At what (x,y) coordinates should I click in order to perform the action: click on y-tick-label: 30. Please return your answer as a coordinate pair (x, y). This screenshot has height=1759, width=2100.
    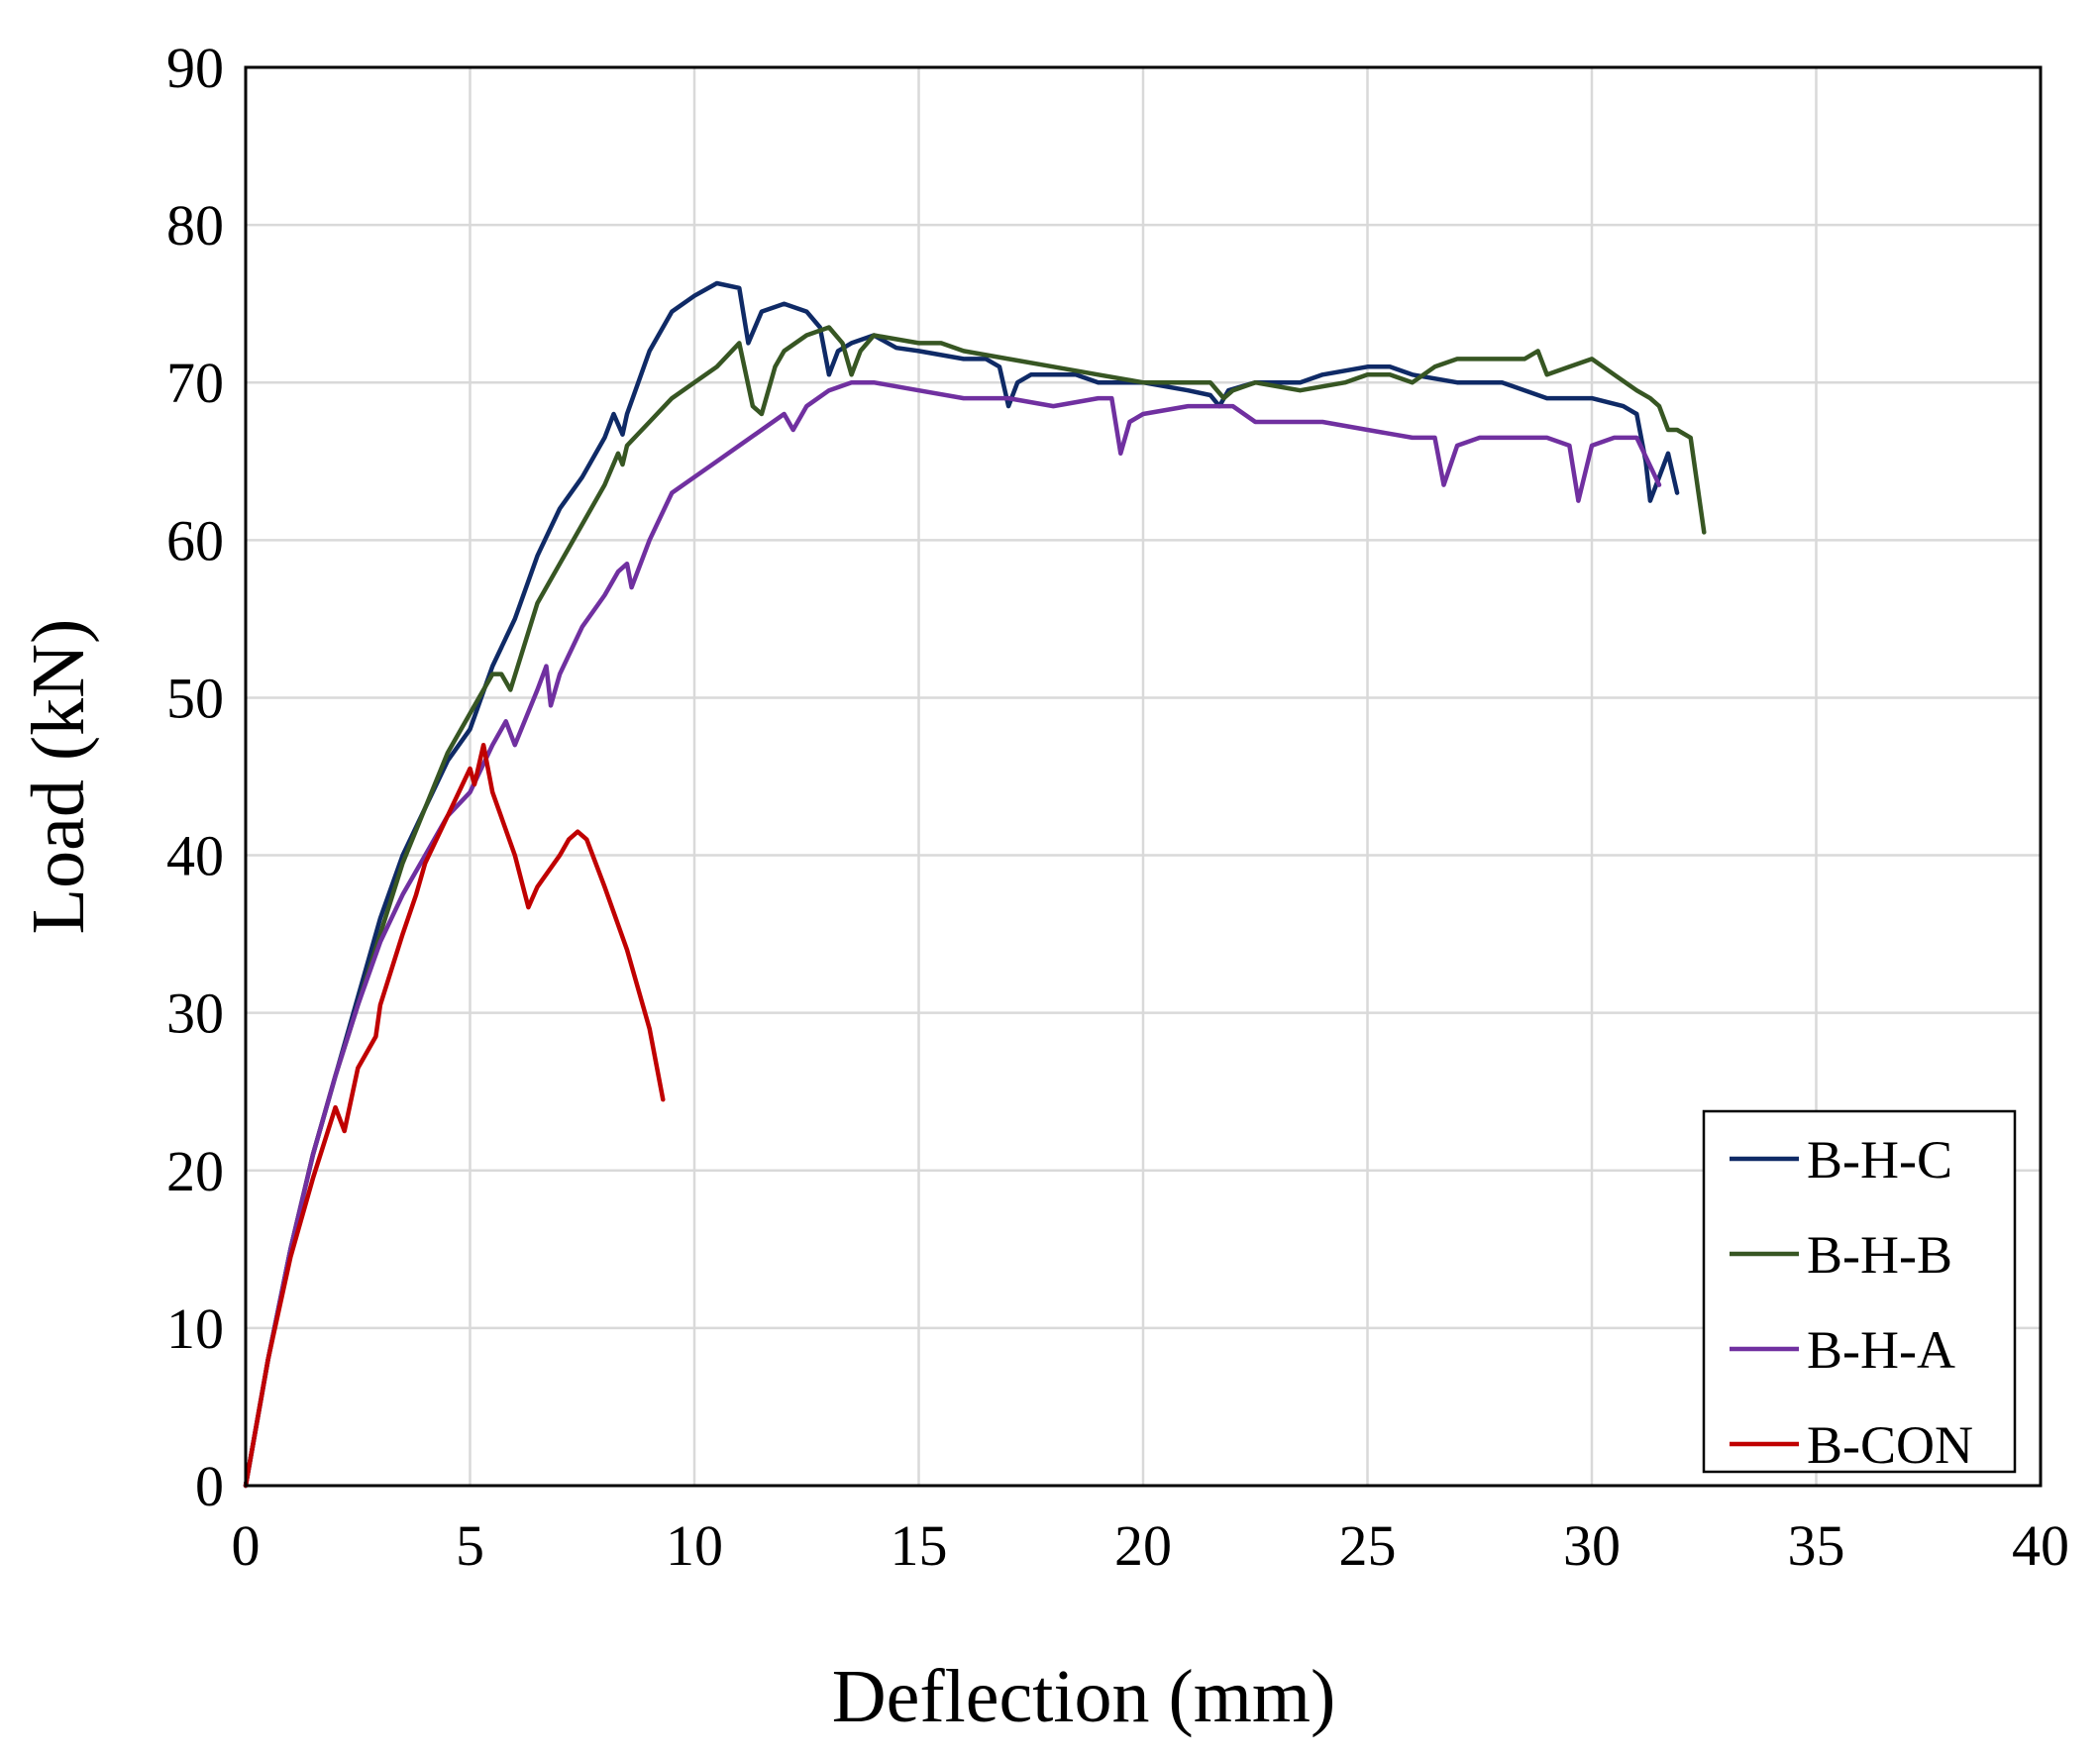
    Looking at the image, I should click on (195, 1014).